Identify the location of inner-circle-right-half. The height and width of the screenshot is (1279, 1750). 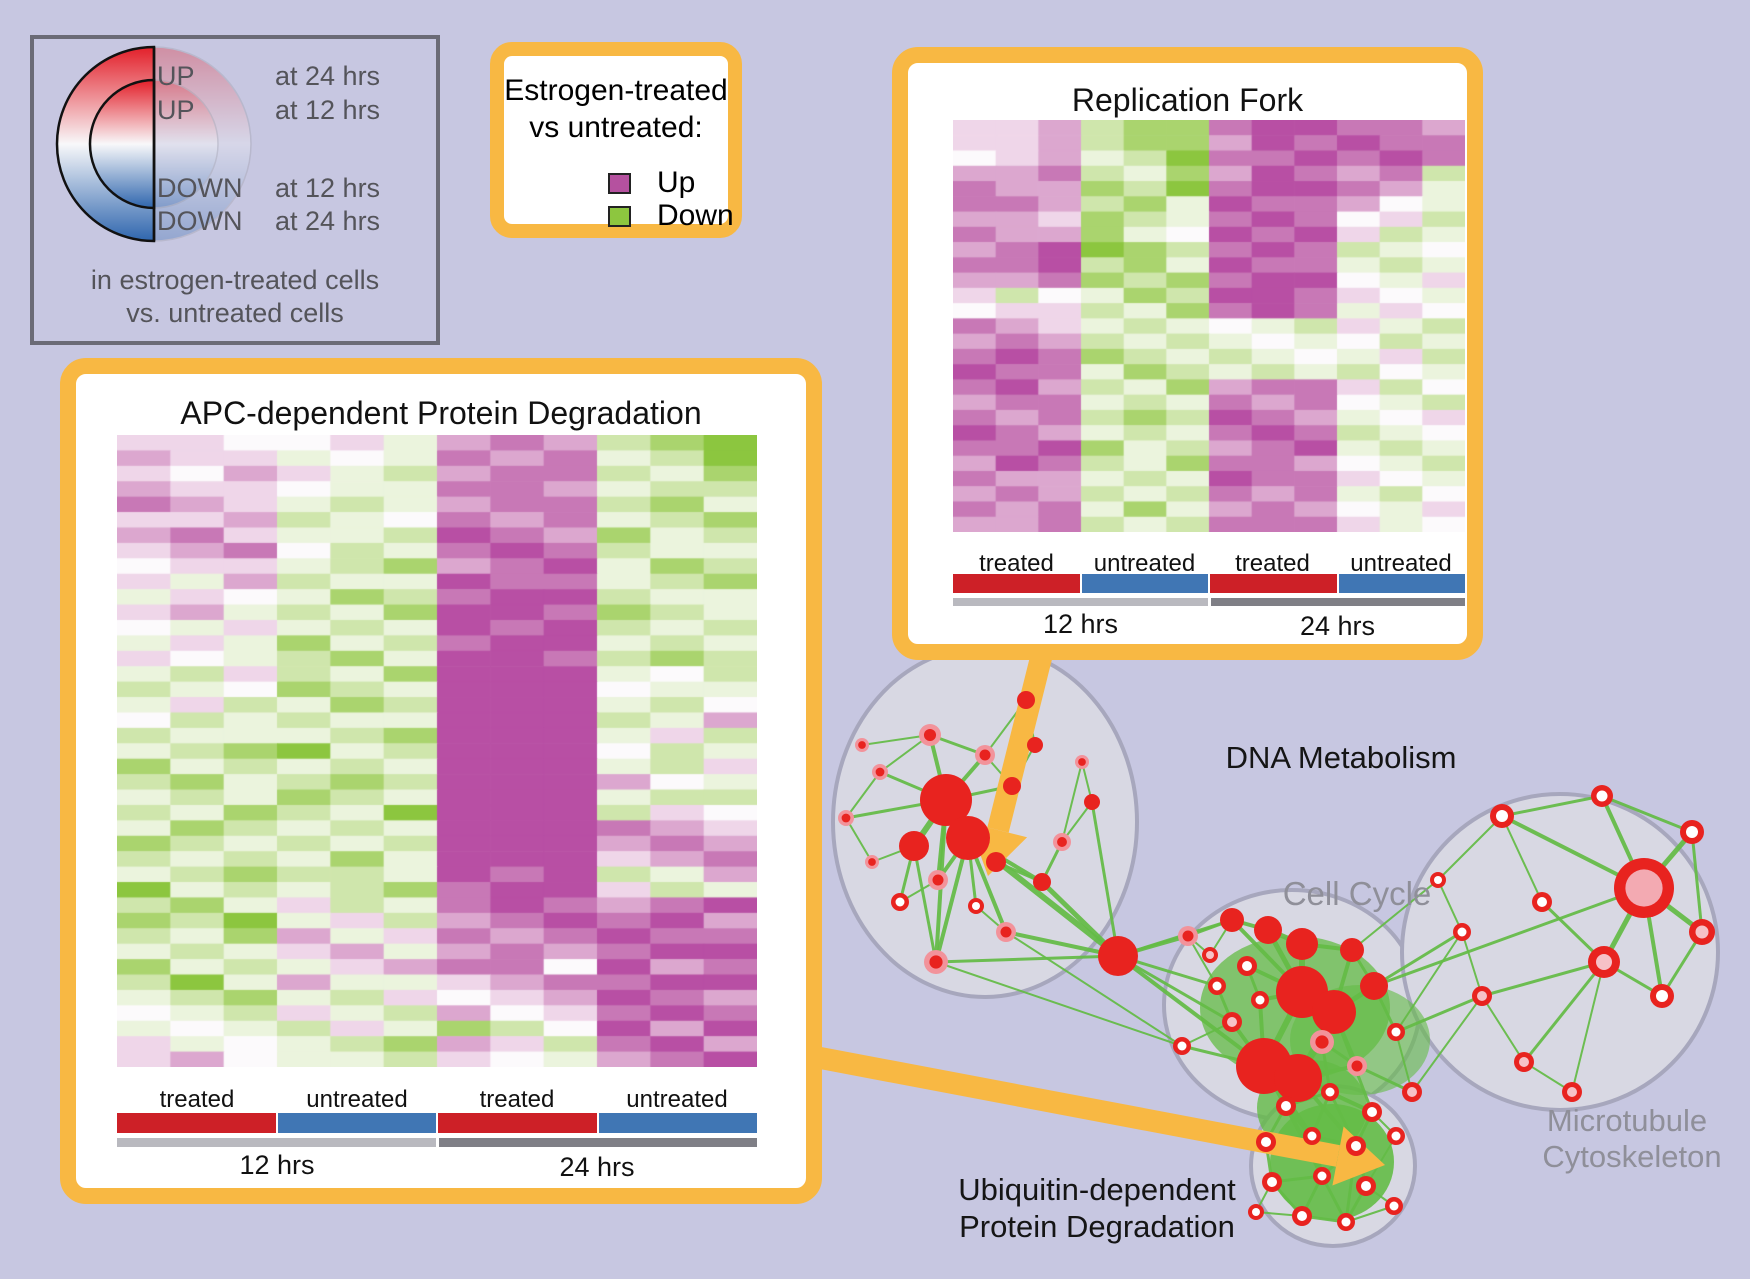
(186, 144).